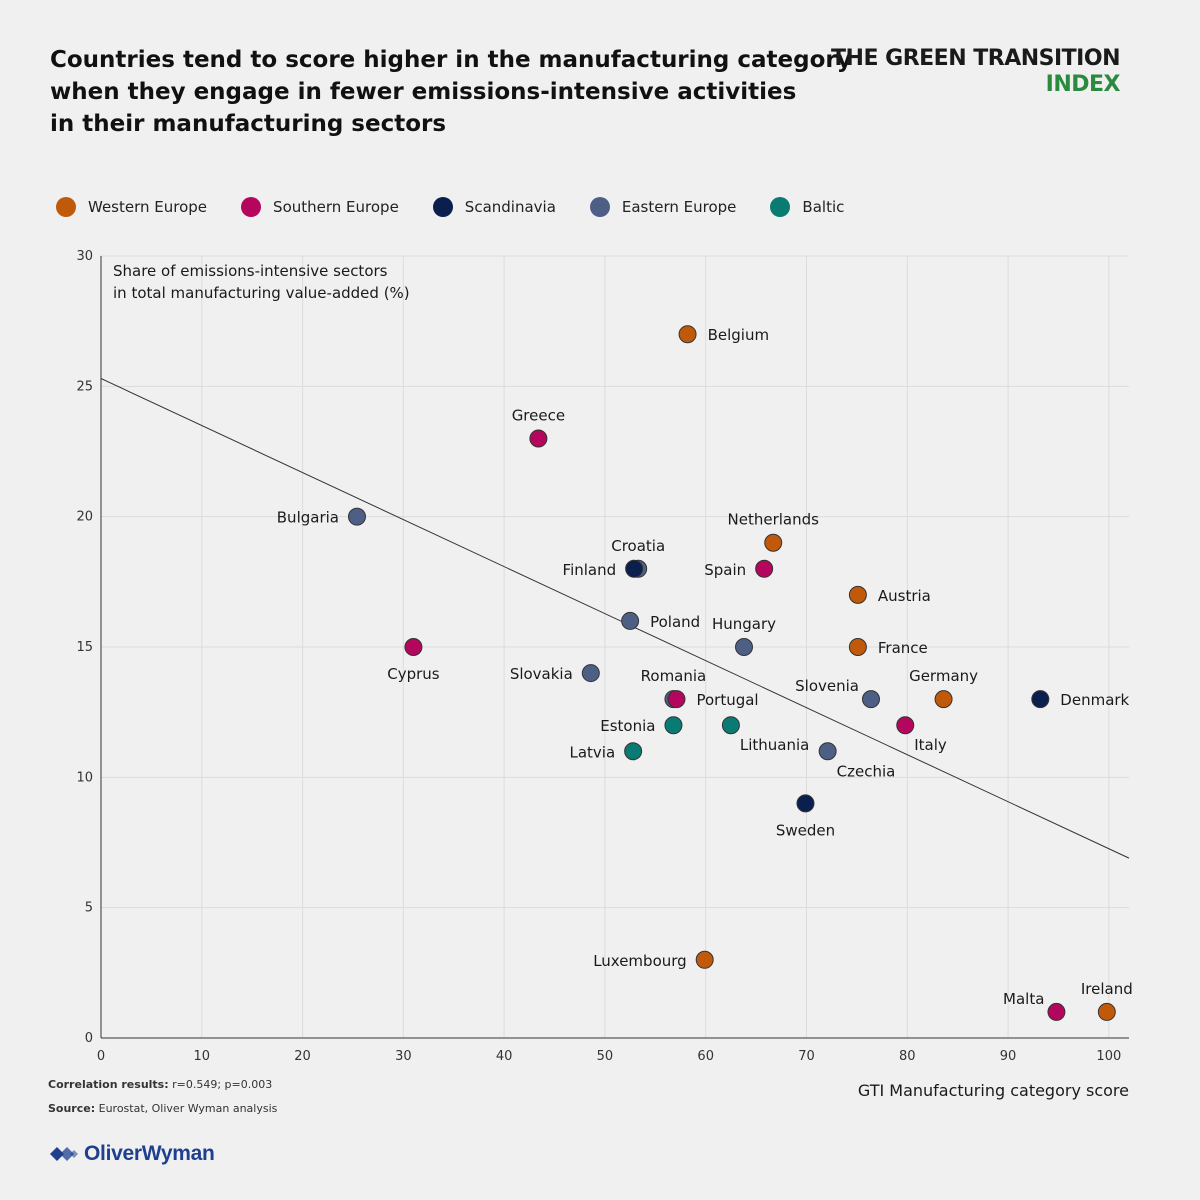 The height and width of the screenshot is (1200, 1200). What do you see at coordinates (725, 570) in the screenshot?
I see `point-label-spain: Spain` at bounding box center [725, 570].